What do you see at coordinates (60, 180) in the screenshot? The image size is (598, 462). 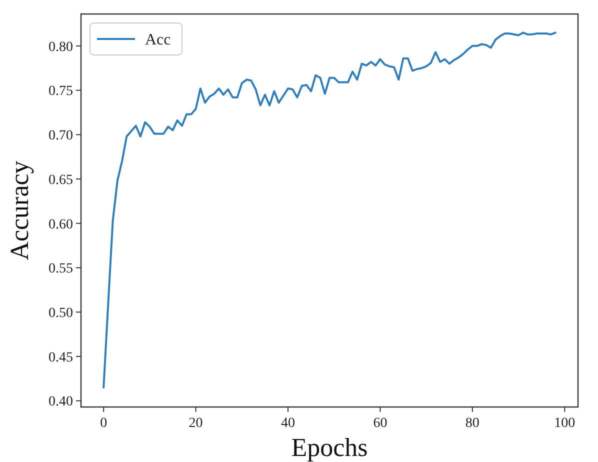 I see `y-tick-label: 0.65` at bounding box center [60, 180].